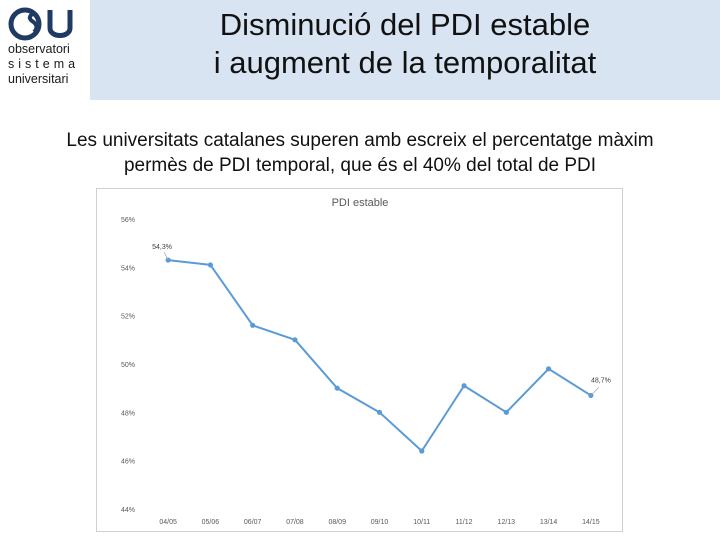 The width and height of the screenshot is (720, 540). What do you see at coordinates (128, 317) in the screenshot?
I see `y-tick-label: 52%` at bounding box center [128, 317].